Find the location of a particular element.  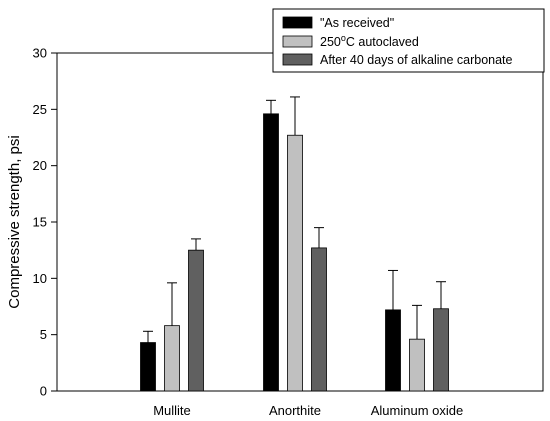

legend-box is located at coordinates (408, 40).